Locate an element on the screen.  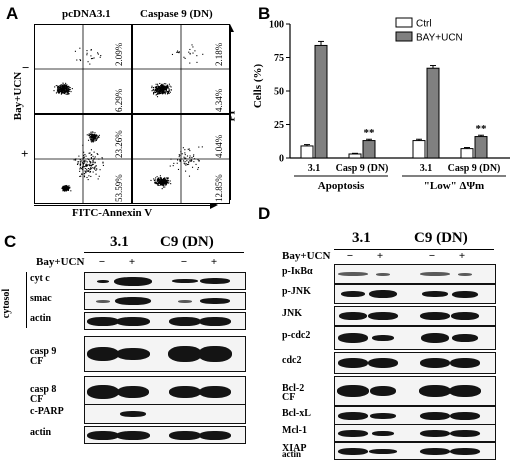
q-tr-lr: 4.34% is located at coordinates (219, 100).